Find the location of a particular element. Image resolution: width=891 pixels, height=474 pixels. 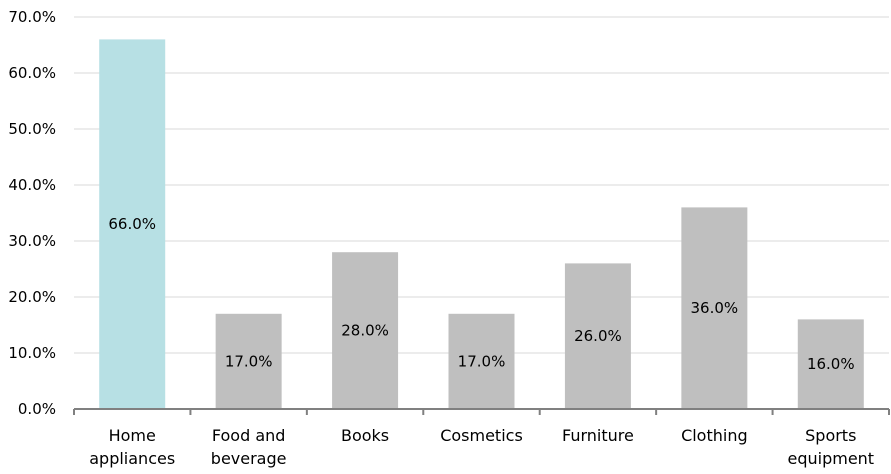

x-category-label: Furniture is located at coordinates (598, 435).